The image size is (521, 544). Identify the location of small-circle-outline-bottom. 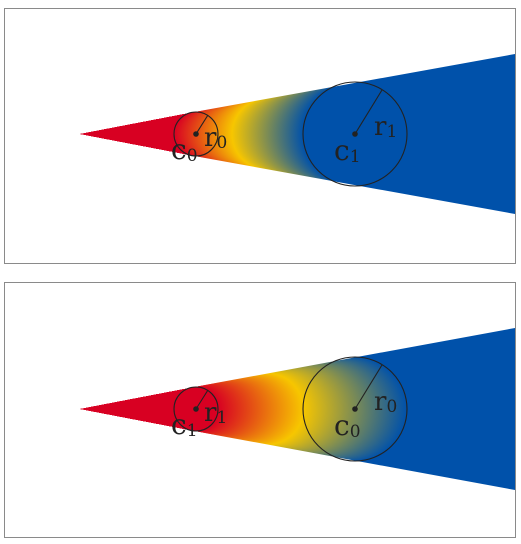
(196, 409).